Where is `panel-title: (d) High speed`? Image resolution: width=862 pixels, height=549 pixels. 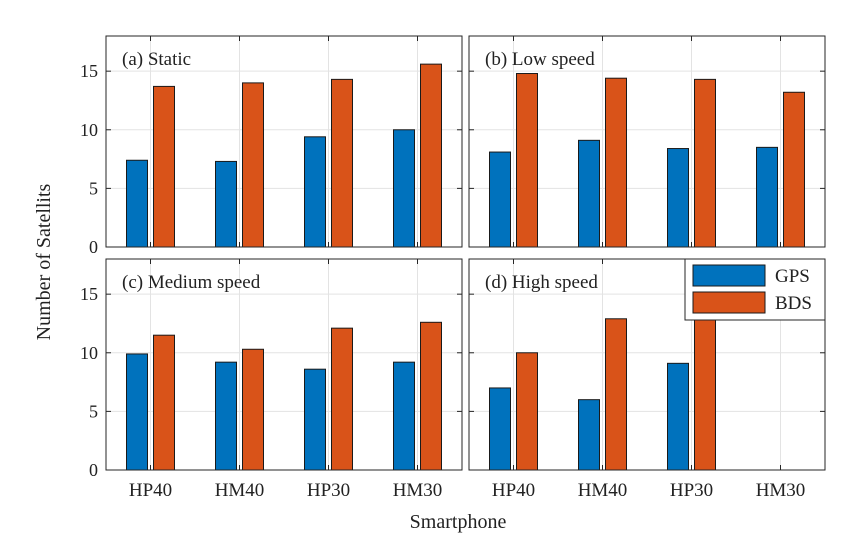
panel-title: (d) High speed is located at coordinates (541, 282).